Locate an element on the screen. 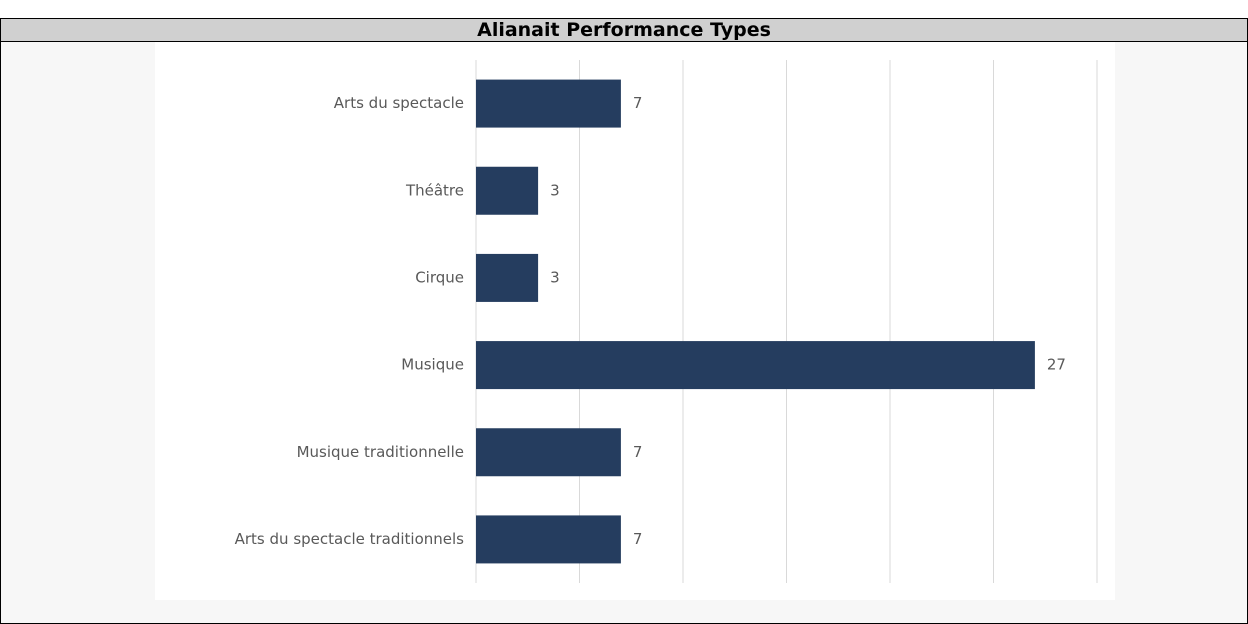  y-tick-label: Musique traditionnelle is located at coordinates (380, 452).